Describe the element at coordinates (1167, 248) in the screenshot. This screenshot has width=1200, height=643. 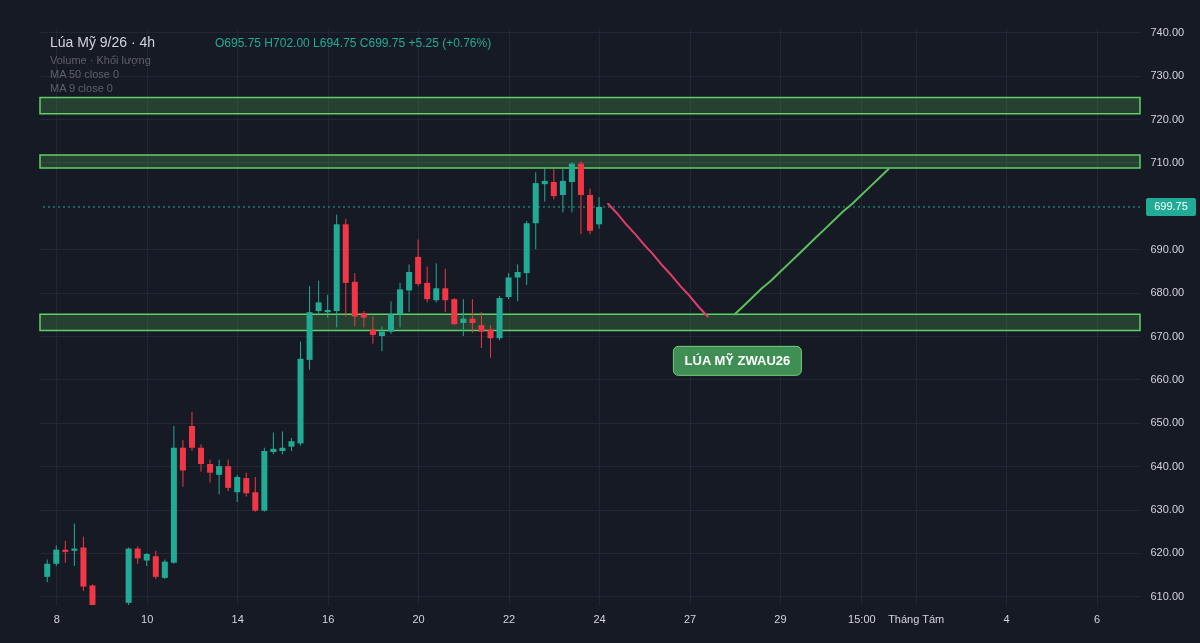
I see `y-tick-label: 690.00` at that location.